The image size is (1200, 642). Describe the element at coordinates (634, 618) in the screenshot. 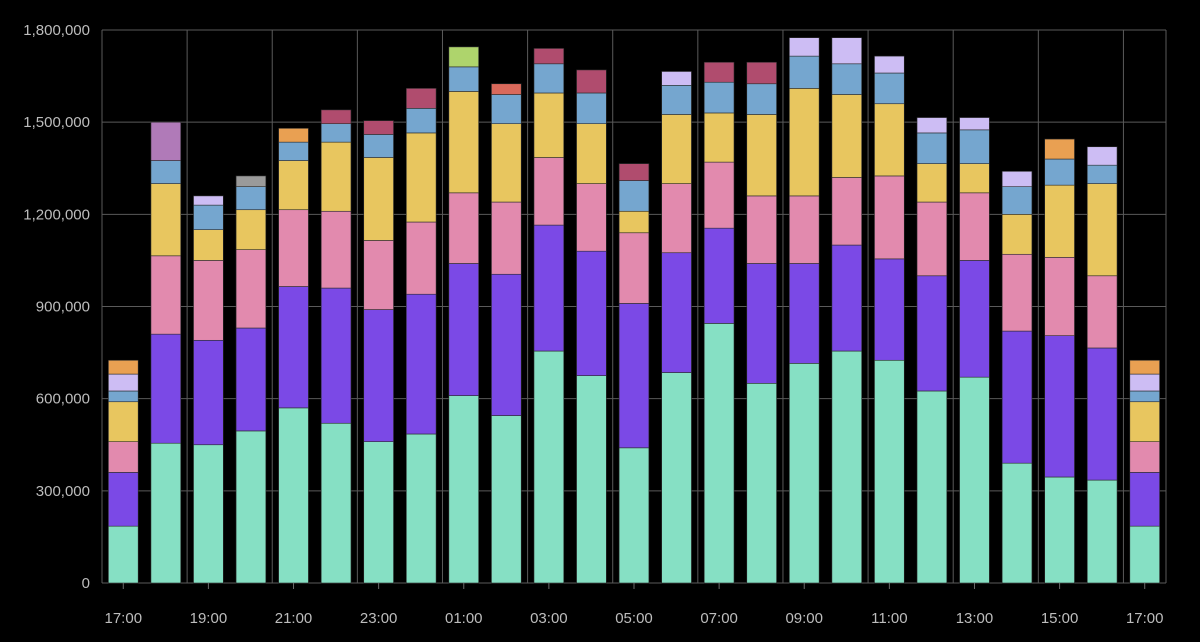

I see `x-tick-label: 05:00` at that location.